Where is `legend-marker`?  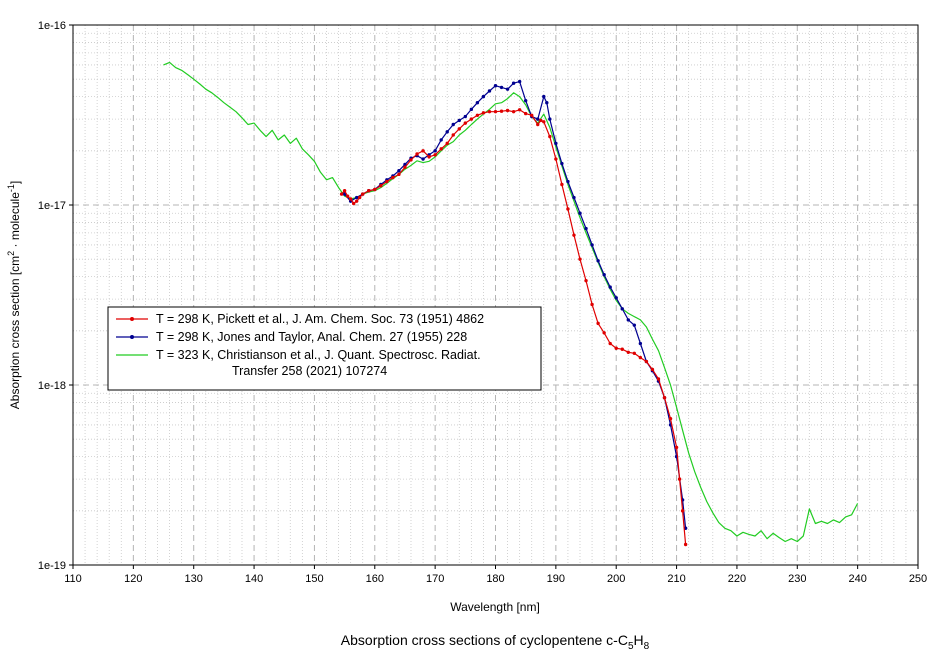
legend-marker is located at coordinates (132, 337).